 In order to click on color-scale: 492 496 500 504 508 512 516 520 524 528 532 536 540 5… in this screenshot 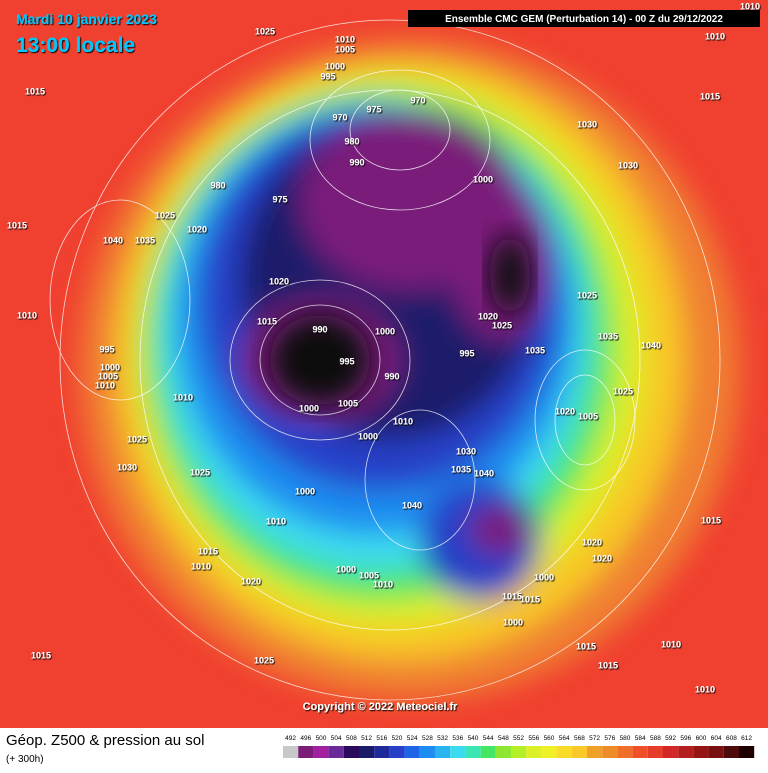, I will do `click(519, 746)`.